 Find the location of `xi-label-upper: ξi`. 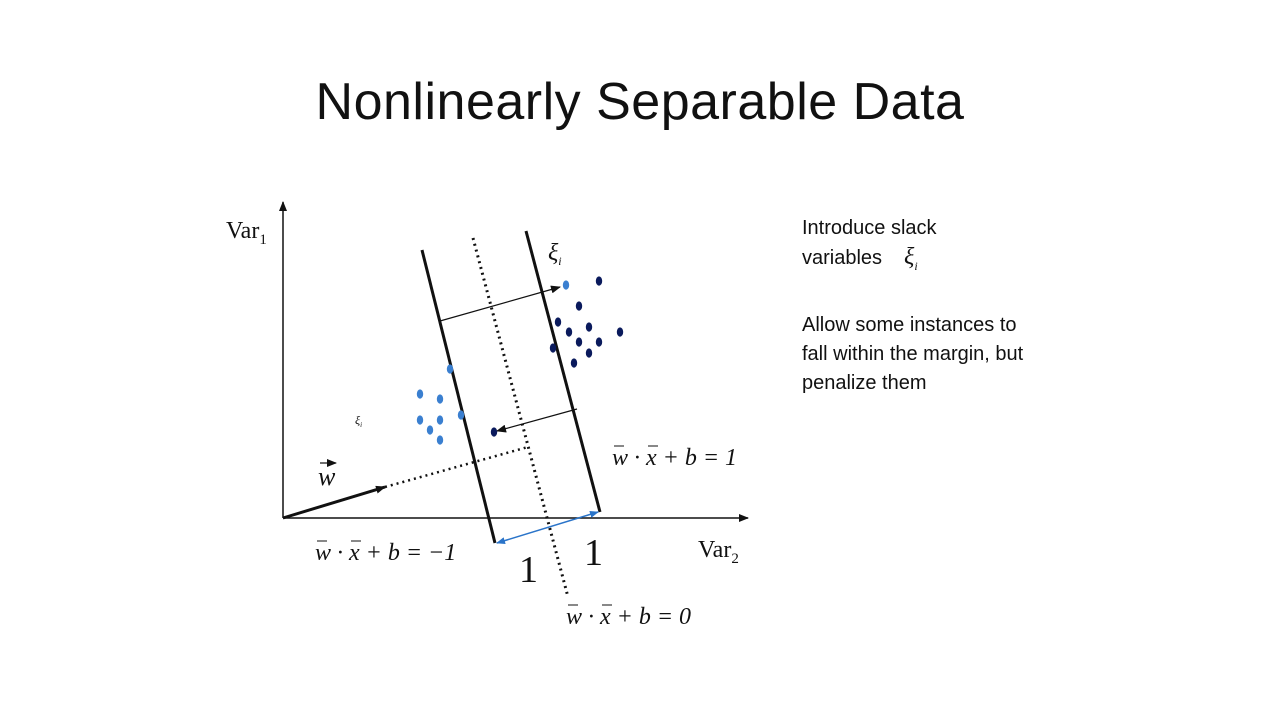

xi-label-upper: ξi is located at coordinates (555, 254).